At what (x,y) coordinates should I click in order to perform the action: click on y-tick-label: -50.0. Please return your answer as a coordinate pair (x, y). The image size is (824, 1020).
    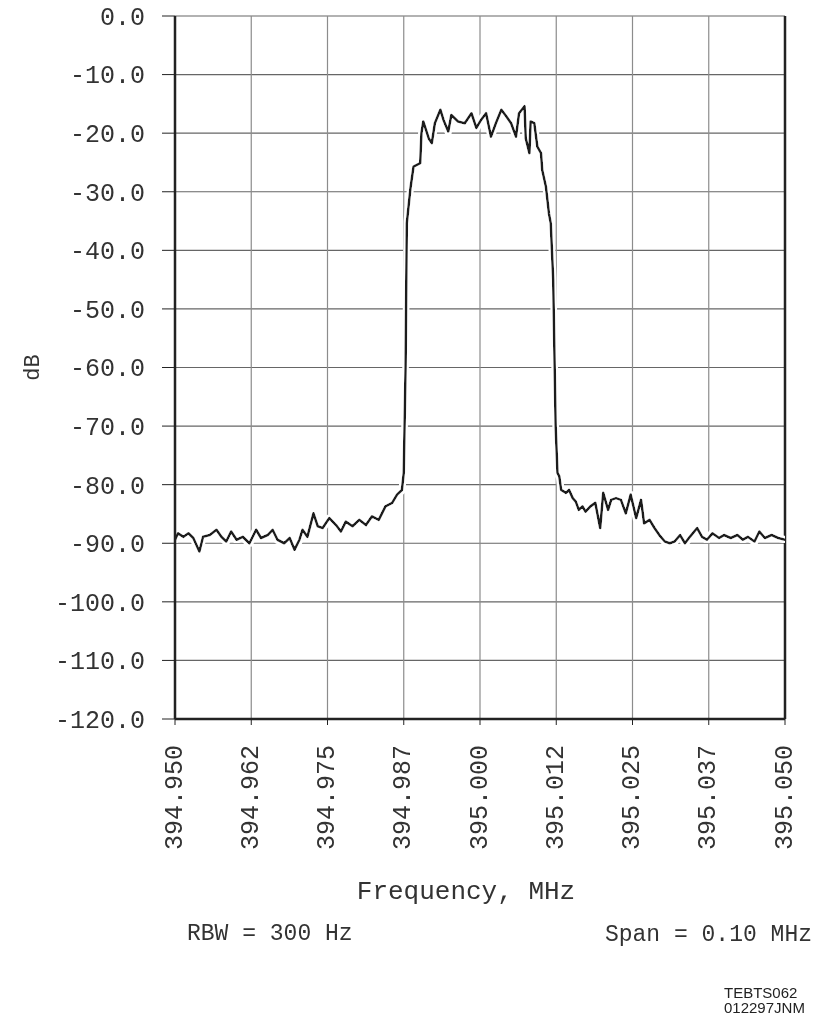
    Looking at the image, I should click on (107, 311).